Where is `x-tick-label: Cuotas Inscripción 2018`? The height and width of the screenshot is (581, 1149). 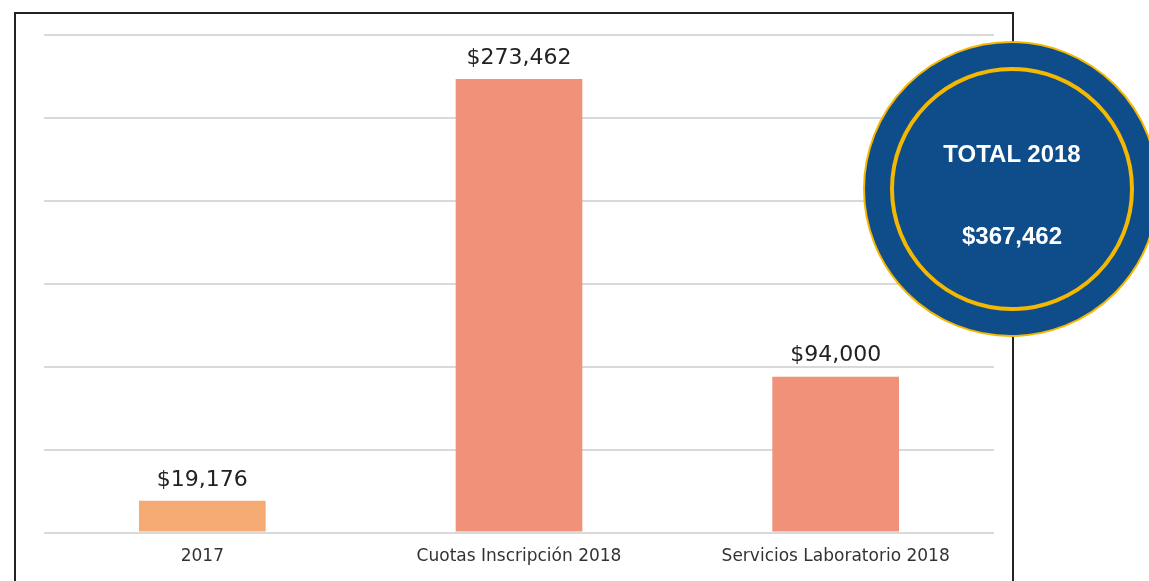 x-tick-label: Cuotas Inscripción 2018 is located at coordinates (519, 555).